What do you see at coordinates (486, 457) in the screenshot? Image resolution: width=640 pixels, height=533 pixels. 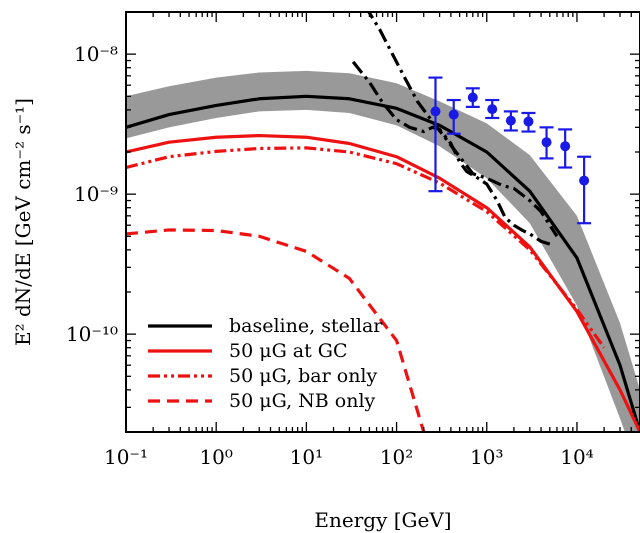 I see `x-tick-label: 10³` at bounding box center [486, 457].